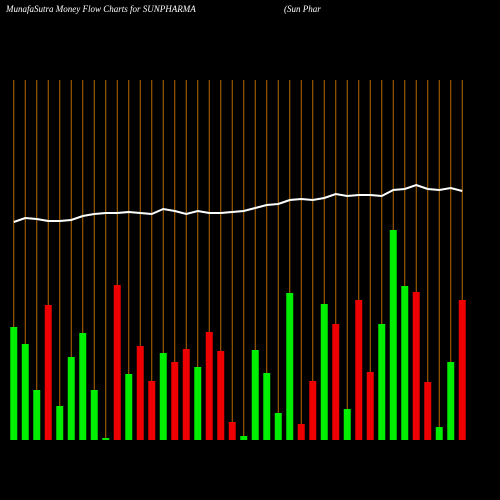 The height and width of the screenshot is (500, 500). I want to click on flow-line, so click(238, 203).